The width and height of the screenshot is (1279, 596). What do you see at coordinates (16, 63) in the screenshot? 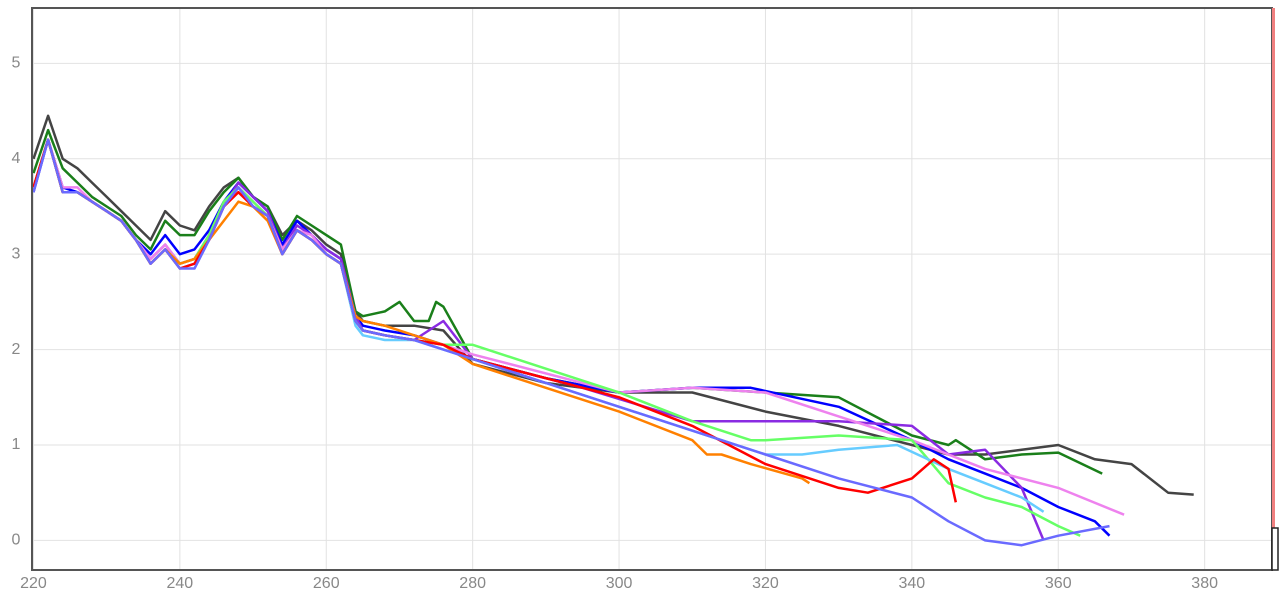
I see `y-tick-label: 5` at bounding box center [16, 63].